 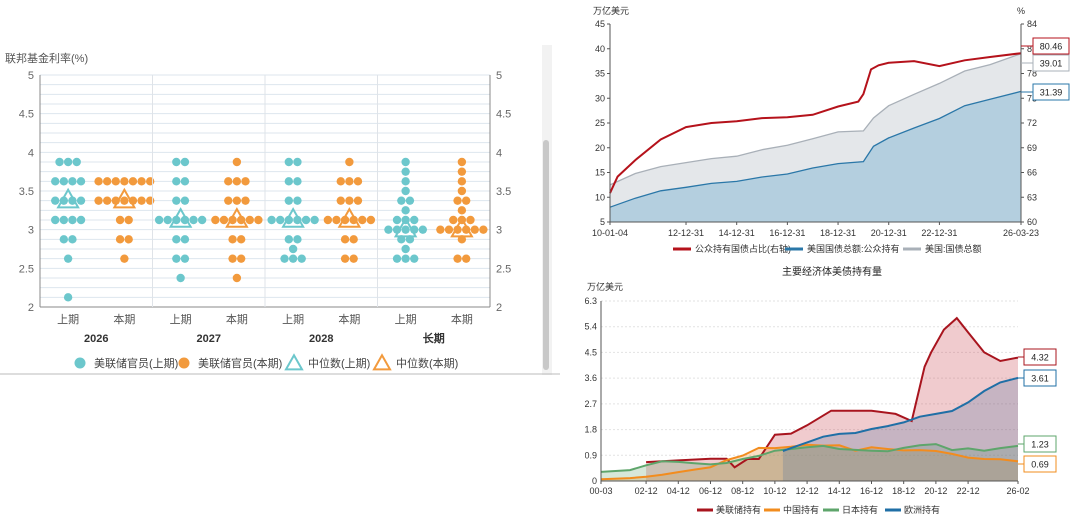 What do you see at coordinates (293, 217) in the screenshot?
I see `median-prev-marker` at bounding box center [293, 217].